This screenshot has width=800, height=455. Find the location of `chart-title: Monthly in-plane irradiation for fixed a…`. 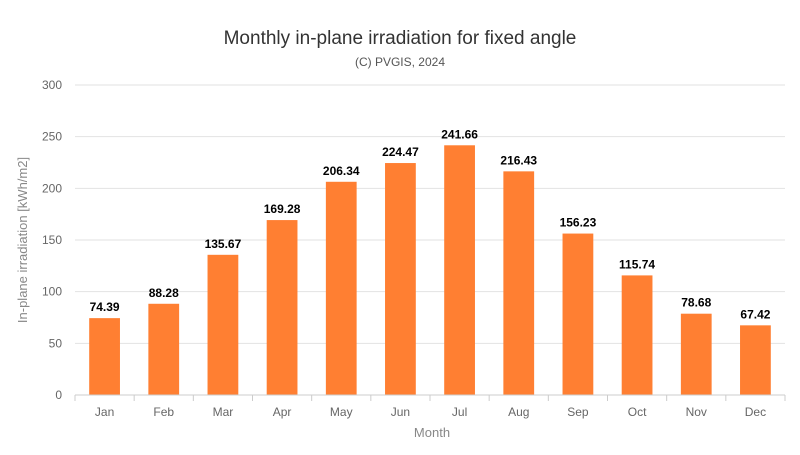

chart-title: Monthly in-plane irradiation for fixed a… is located at coordinates (400, 38).